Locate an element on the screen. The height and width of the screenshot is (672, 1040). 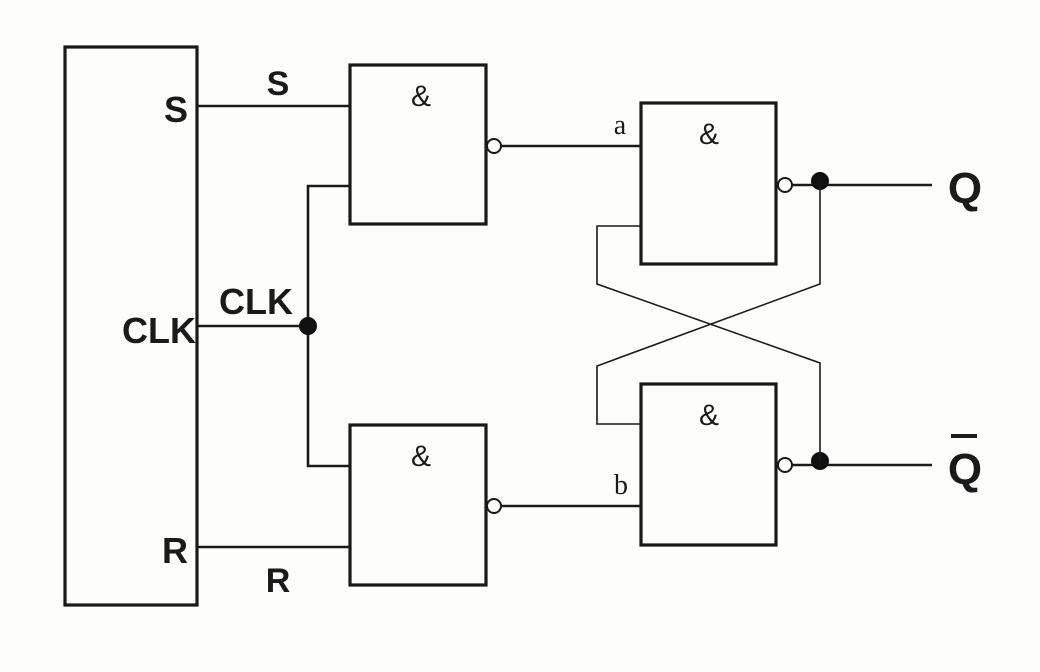
block-pin-r: R is located at coordinates (175, 550).